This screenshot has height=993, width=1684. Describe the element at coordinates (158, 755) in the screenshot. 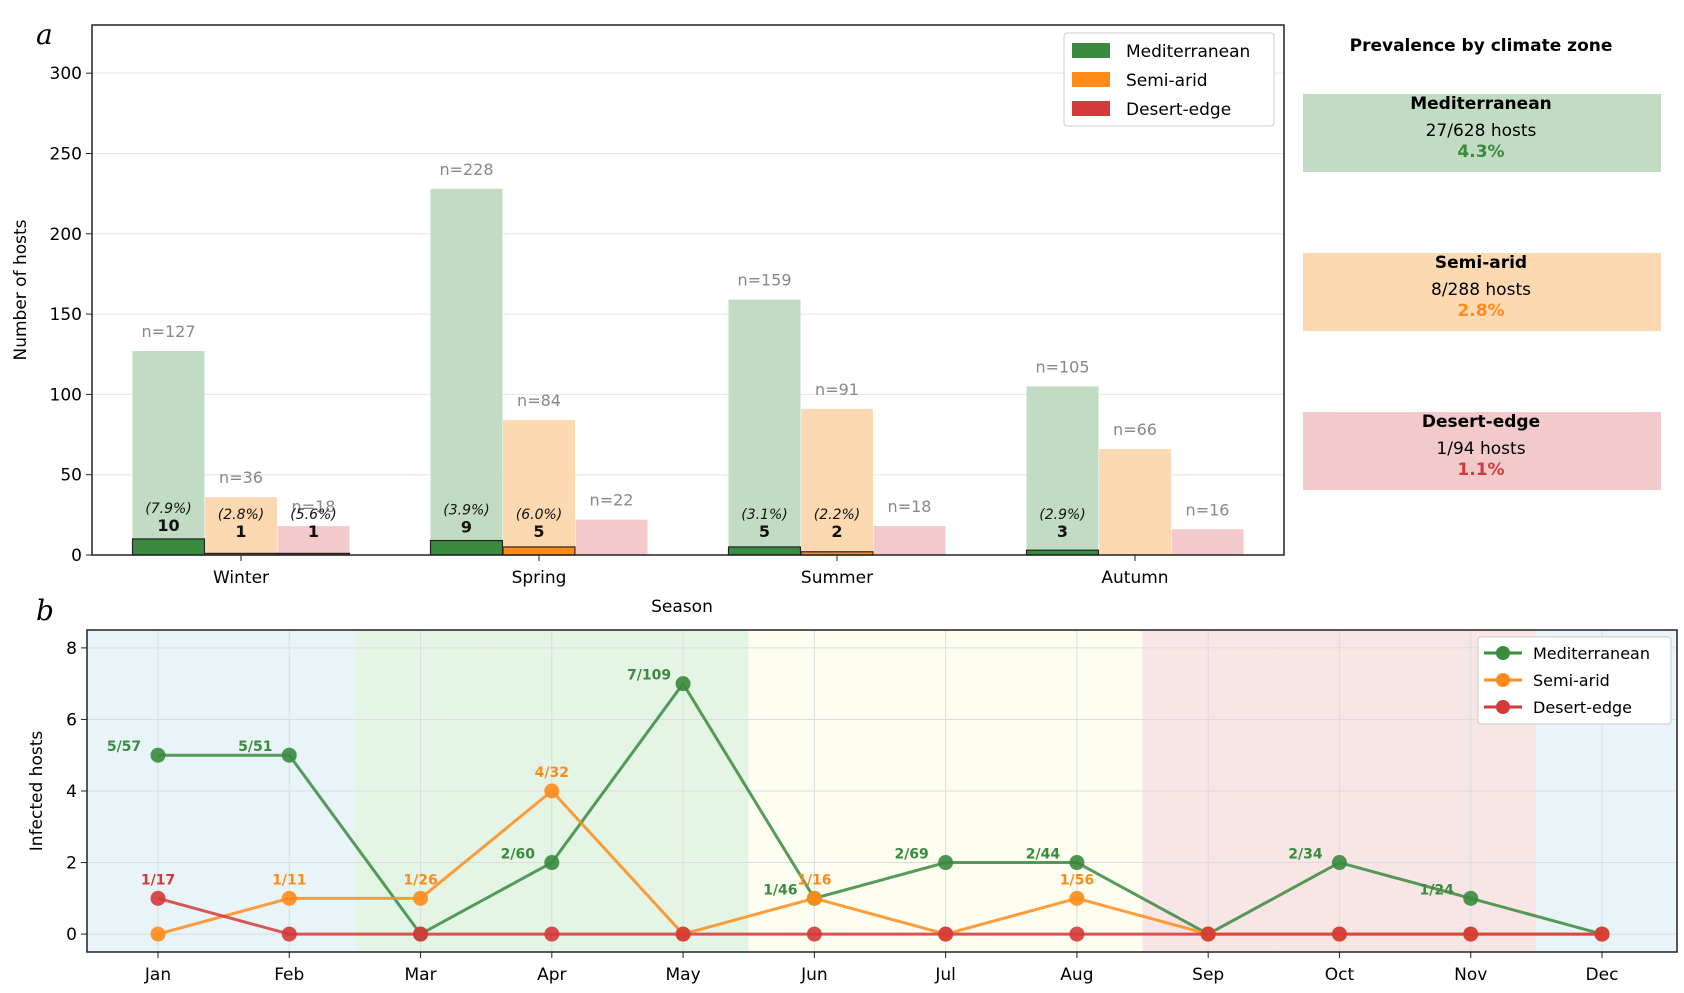

I see `point-mediterranean-jan` at that location.